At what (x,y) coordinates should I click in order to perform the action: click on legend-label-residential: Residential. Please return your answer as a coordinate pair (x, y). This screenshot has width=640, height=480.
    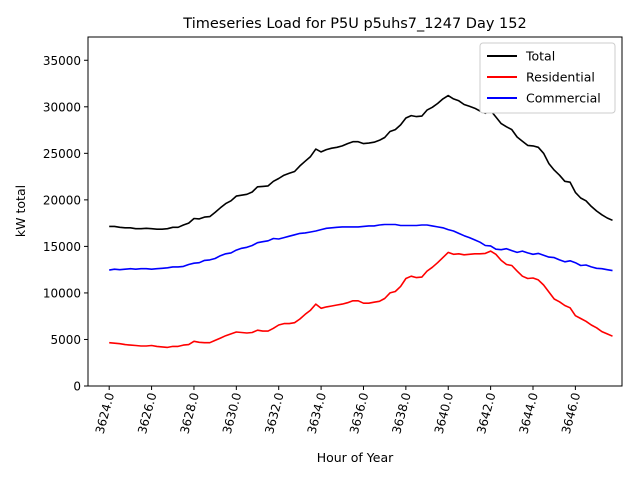
    Looking at the image, I should click on (560, 77).